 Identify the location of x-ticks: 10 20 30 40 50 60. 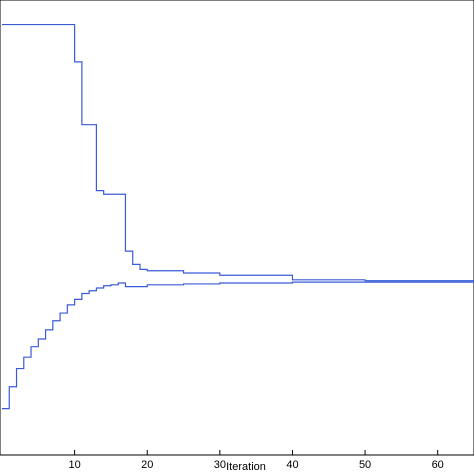
(256, 460).